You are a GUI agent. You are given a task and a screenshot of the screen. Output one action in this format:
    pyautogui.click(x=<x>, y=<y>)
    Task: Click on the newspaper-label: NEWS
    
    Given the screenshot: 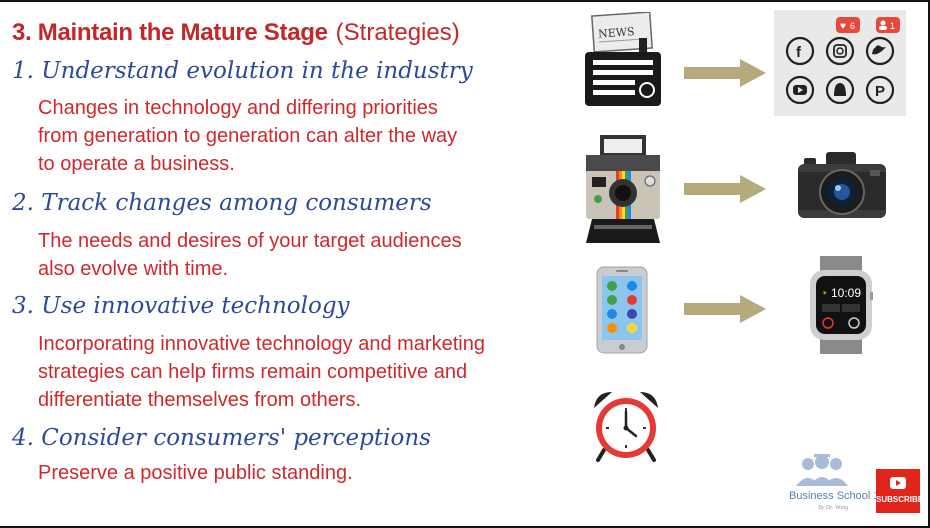 What is the action you would take?
    pyautogui.click(x=616, y=33)
    